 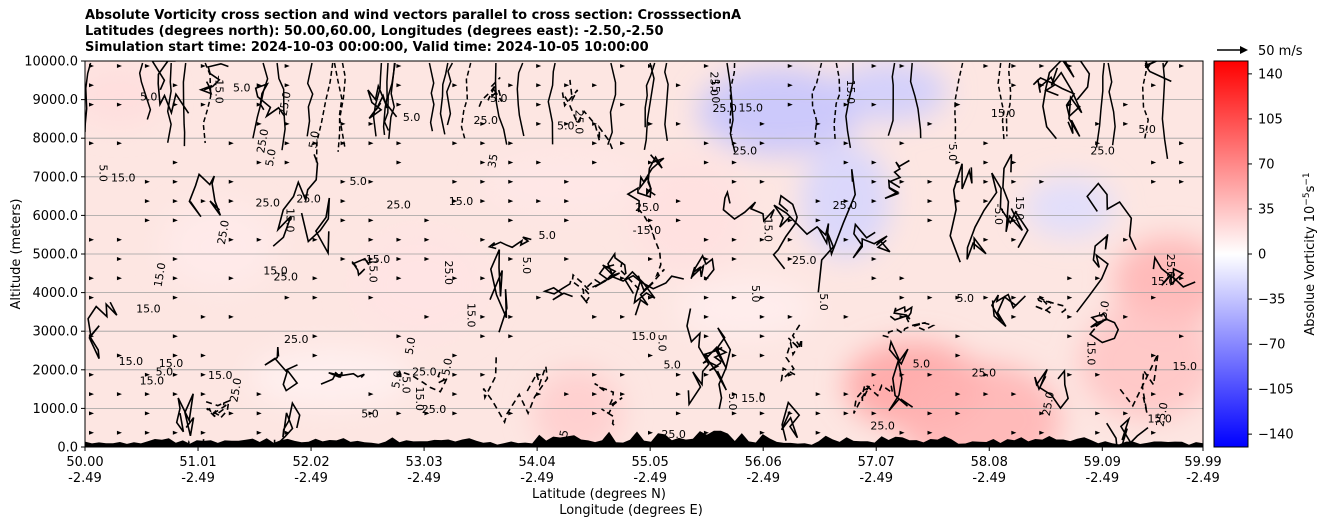 I want to click on contour-label: -15.0, so click(x=376, y=259).